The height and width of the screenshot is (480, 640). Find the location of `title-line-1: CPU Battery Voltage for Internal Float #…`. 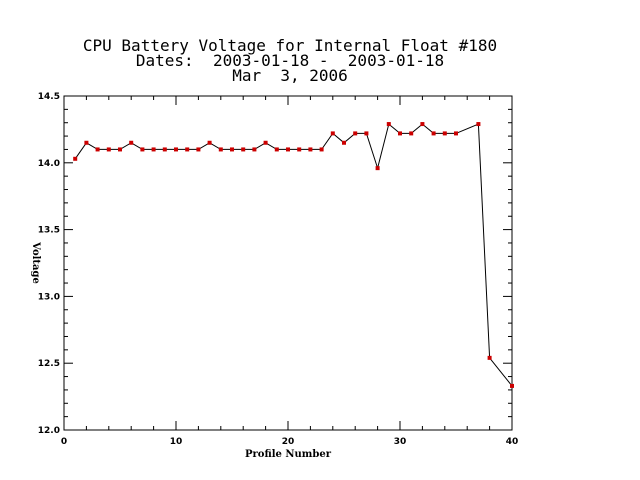

title-line-1: CPU Battery Voltage for Internal Float #… is located at coordinates (290, 45).